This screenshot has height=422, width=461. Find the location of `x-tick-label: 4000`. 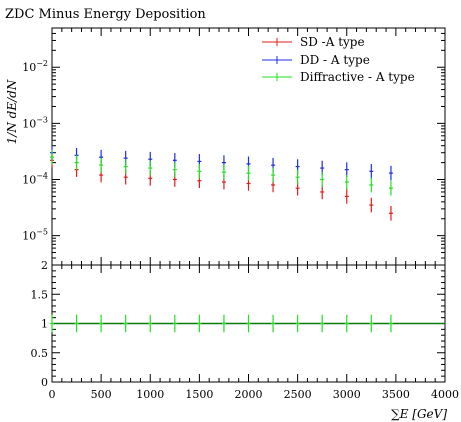

x-tick-label: 4000 is located at coordinates (445, 394).